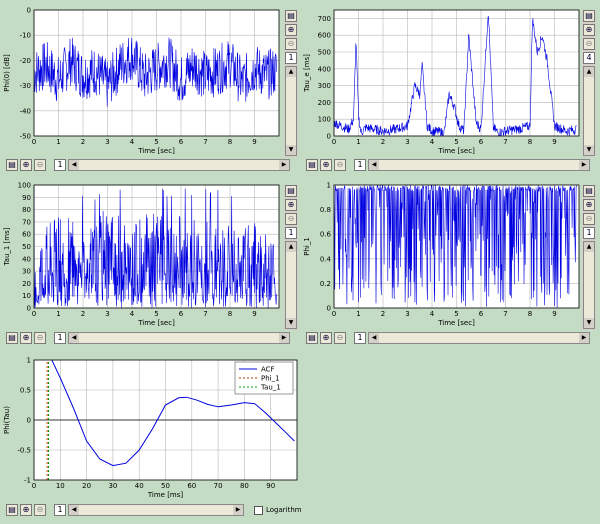 The image size is (600, 524). What do you see at coordinates (326, 259) in the screenshot?
I see `y-tick-label: 0.4` at bounding box center [326, 259].